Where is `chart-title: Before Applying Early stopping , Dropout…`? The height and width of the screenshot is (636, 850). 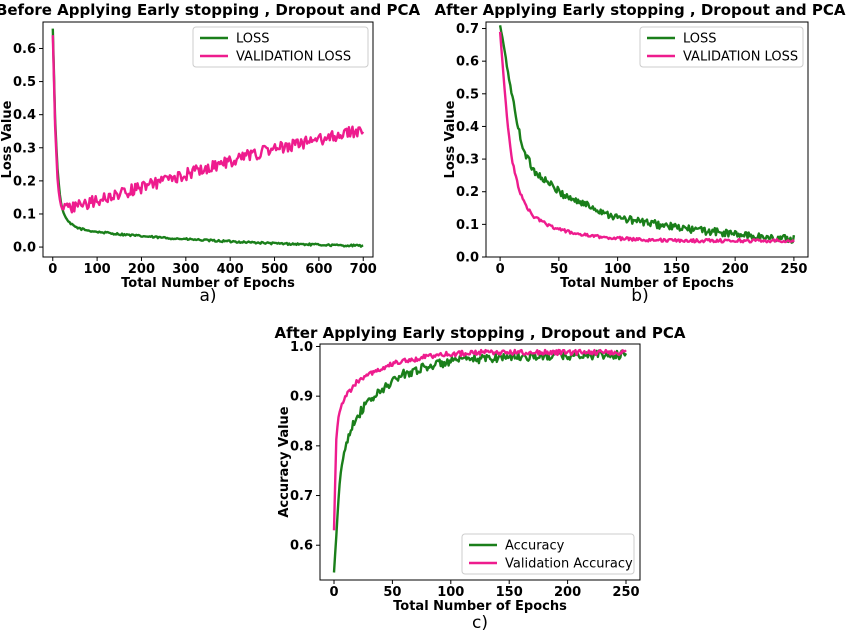 chart-title: Before Applying Early stopping , Dropout… is located at coordinates (210, 10).